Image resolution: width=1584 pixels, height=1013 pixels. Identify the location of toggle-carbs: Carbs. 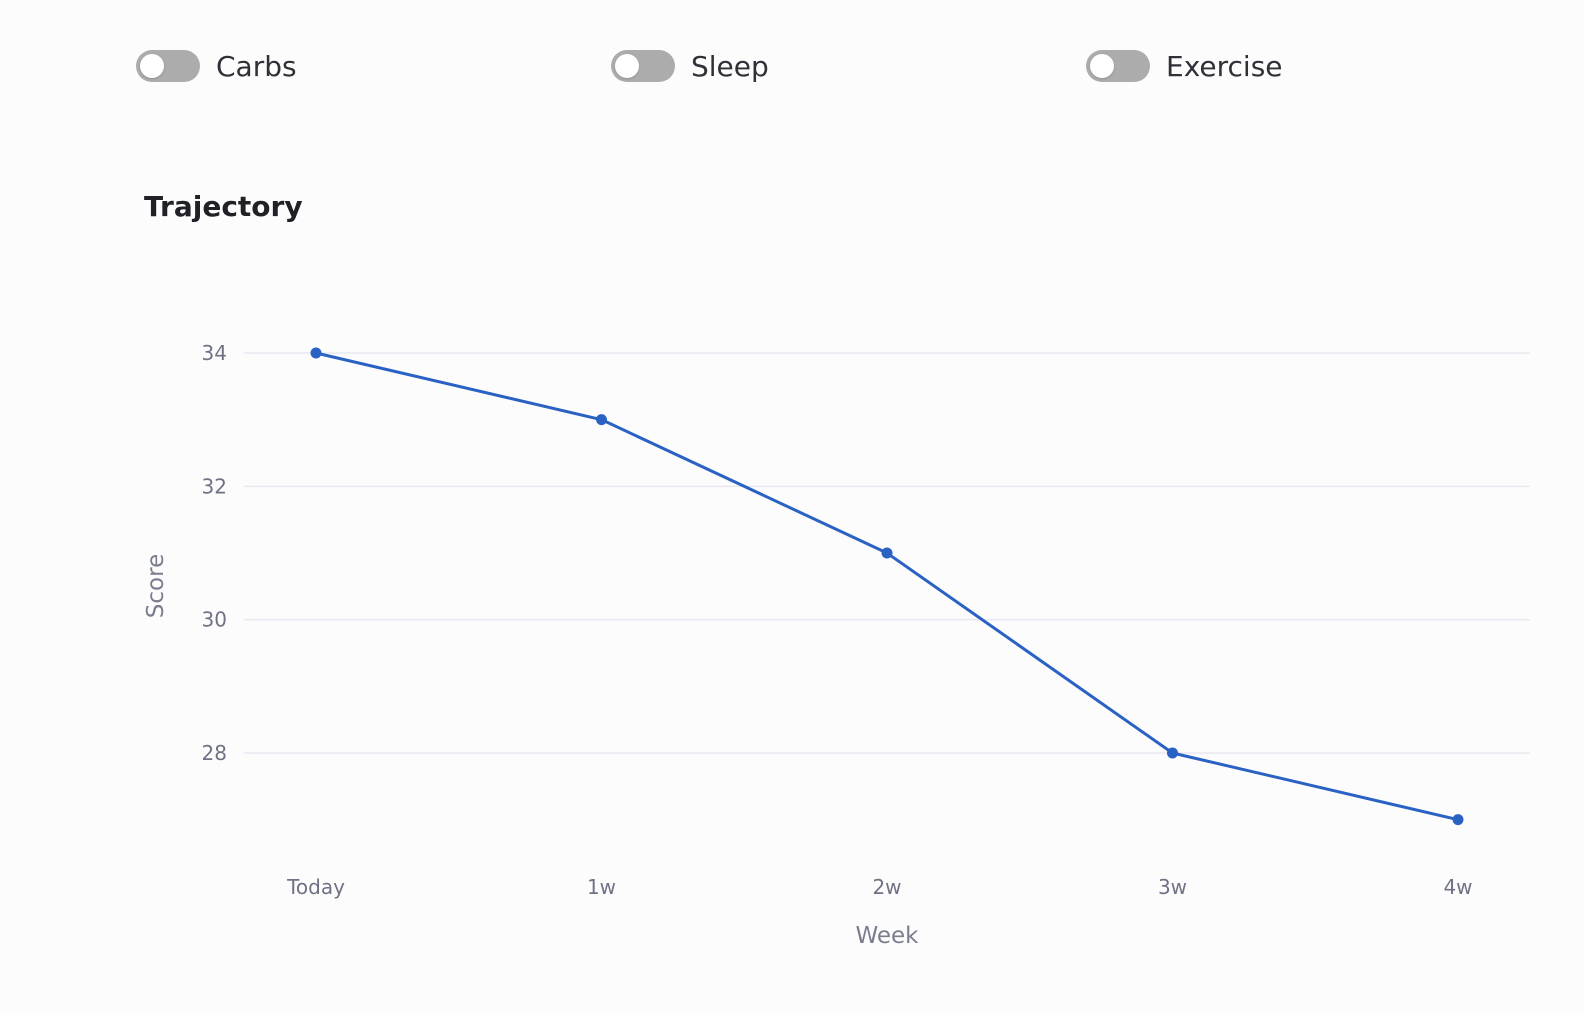
(216, 66).